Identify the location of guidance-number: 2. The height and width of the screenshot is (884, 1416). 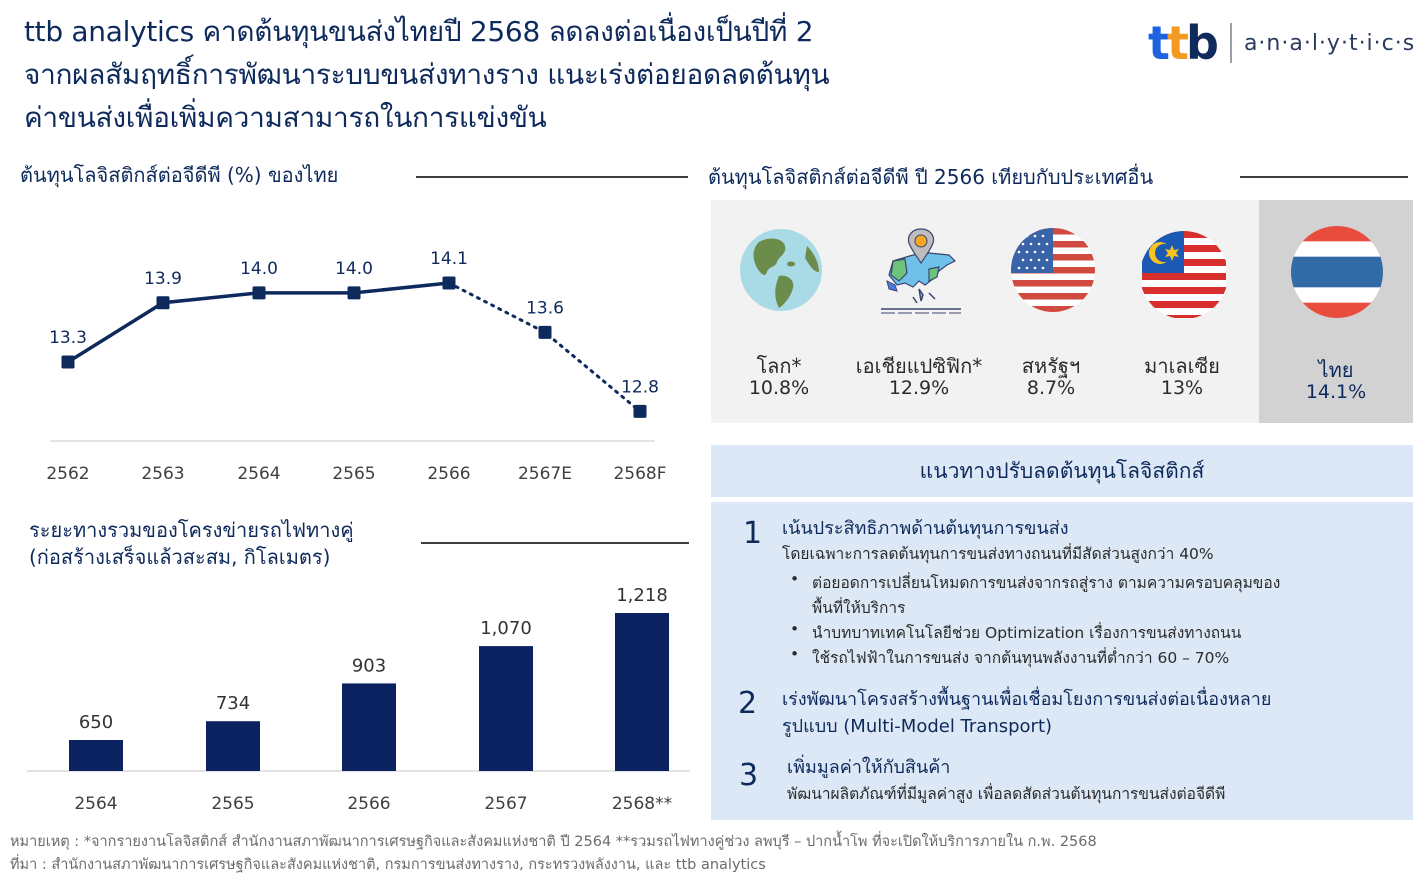
(748, 703).